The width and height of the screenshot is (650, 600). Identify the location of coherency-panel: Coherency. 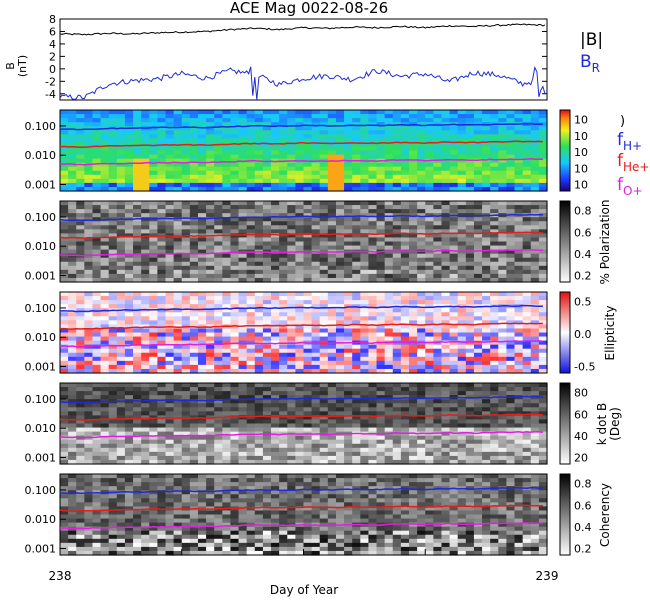
(335, 514).